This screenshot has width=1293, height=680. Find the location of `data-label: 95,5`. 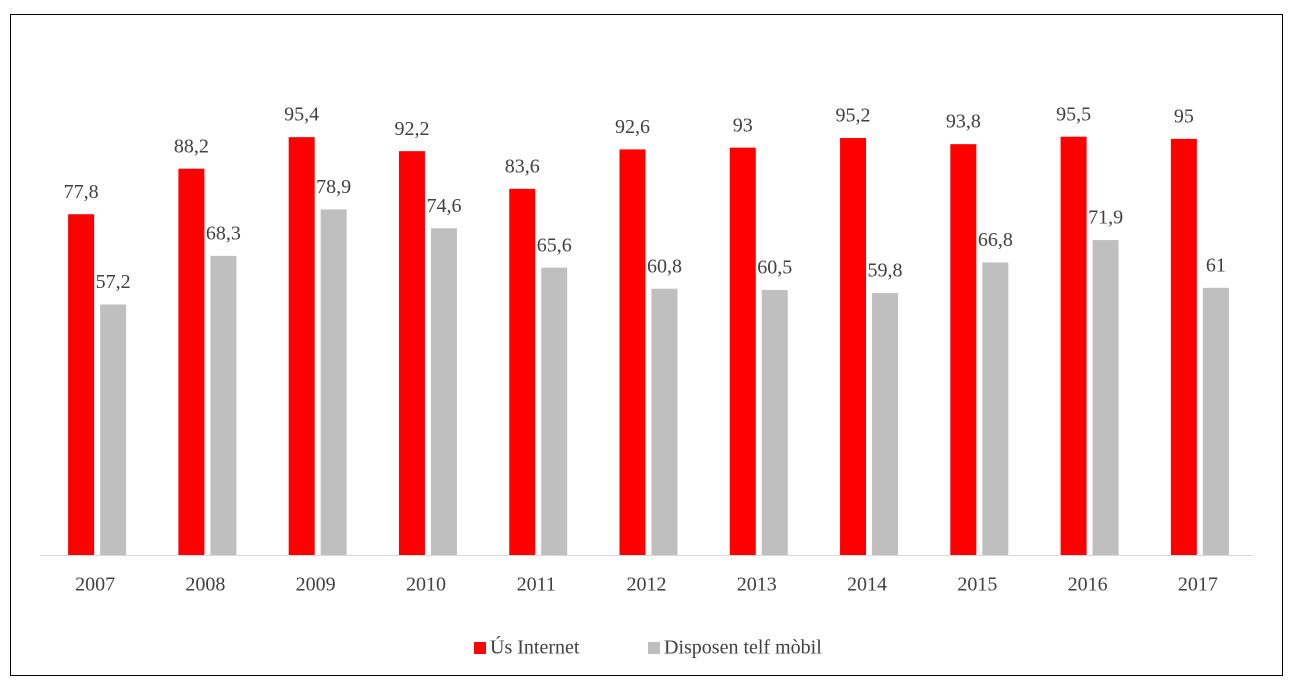

data-label: 95,5 is located at coordinates (1073, 114).